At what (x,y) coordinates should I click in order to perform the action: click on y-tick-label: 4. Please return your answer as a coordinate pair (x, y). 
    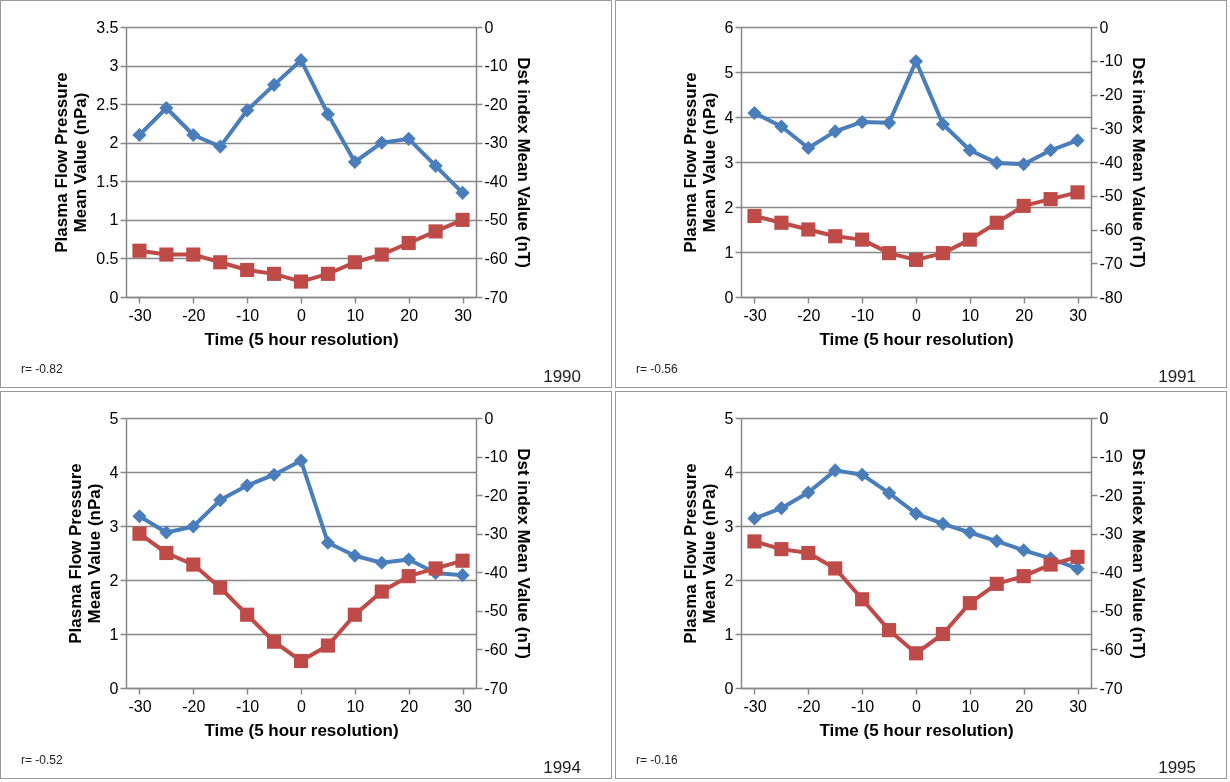
    Looking at the image, I should click on (729, 472).